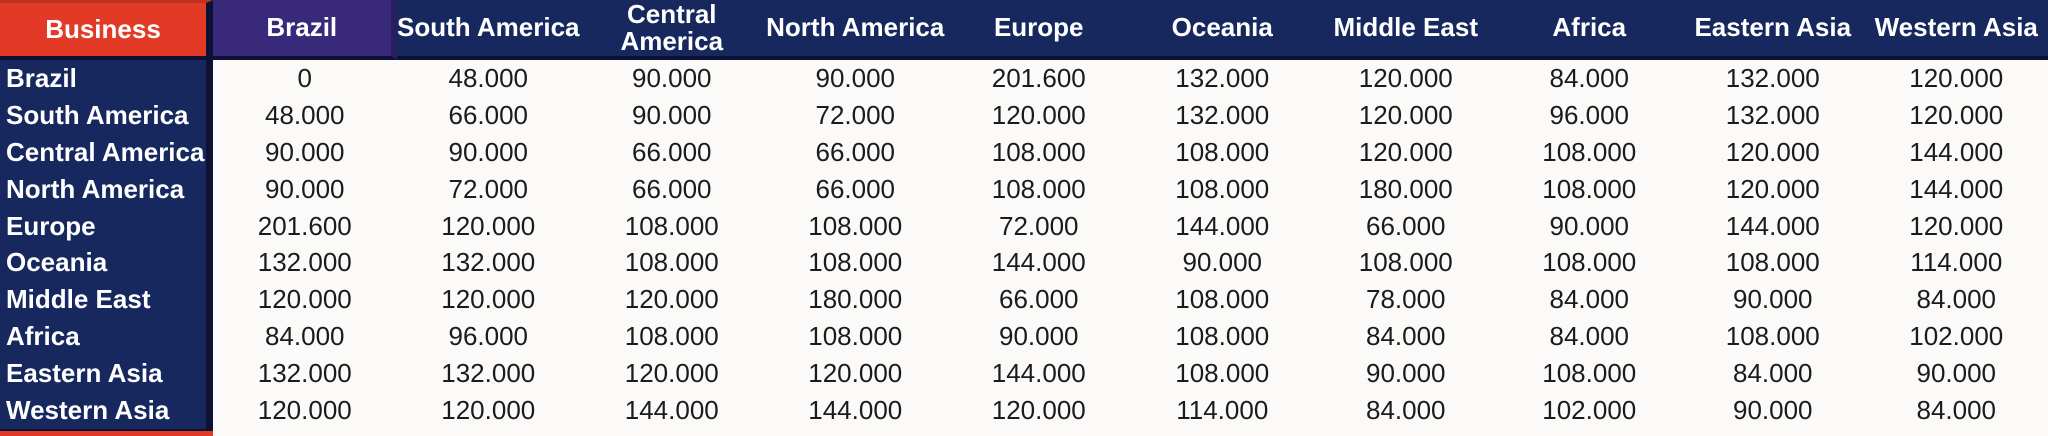  I want to click on row-header-oceania: Oceania, so click(106, 263).